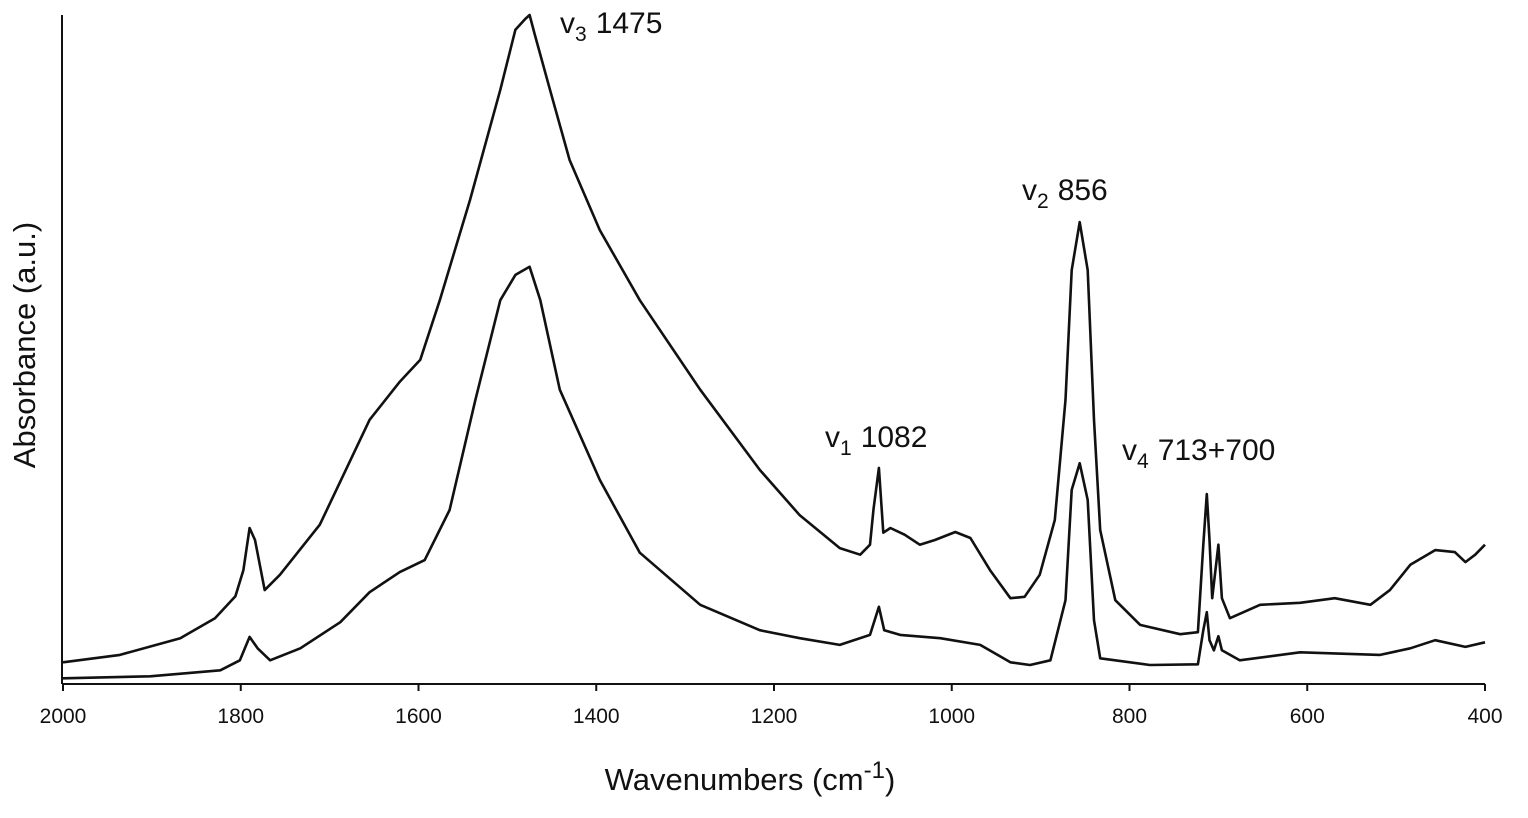 Image resolution: width=1528 pixels, height=818 pixels. I want to click on peak-annotation: v1 1082, so click(876, 440).